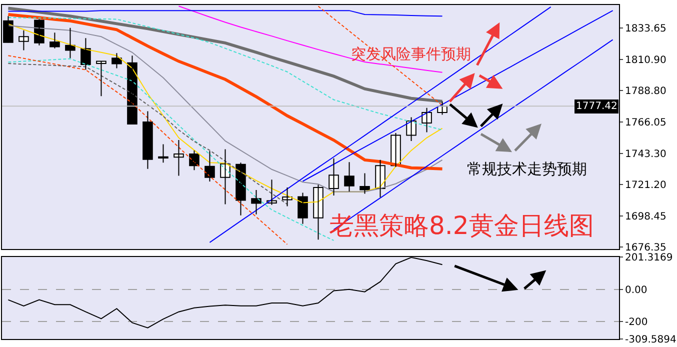 This screenshot has height=347, width=677. Describe the element at coordinates (636, 290) in the screenshot. I see `y-tick-label: 0.00` at that location.